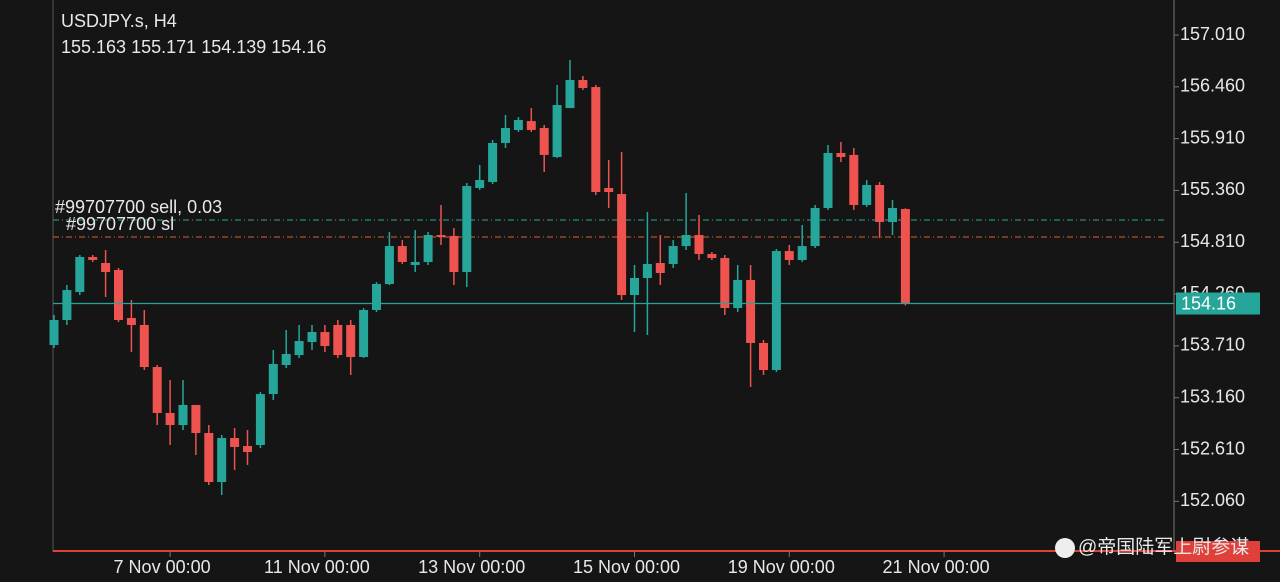 This screenshot has width=1280, height=582. I want to click on current-price-label: 154.16, so click(1208, 303).